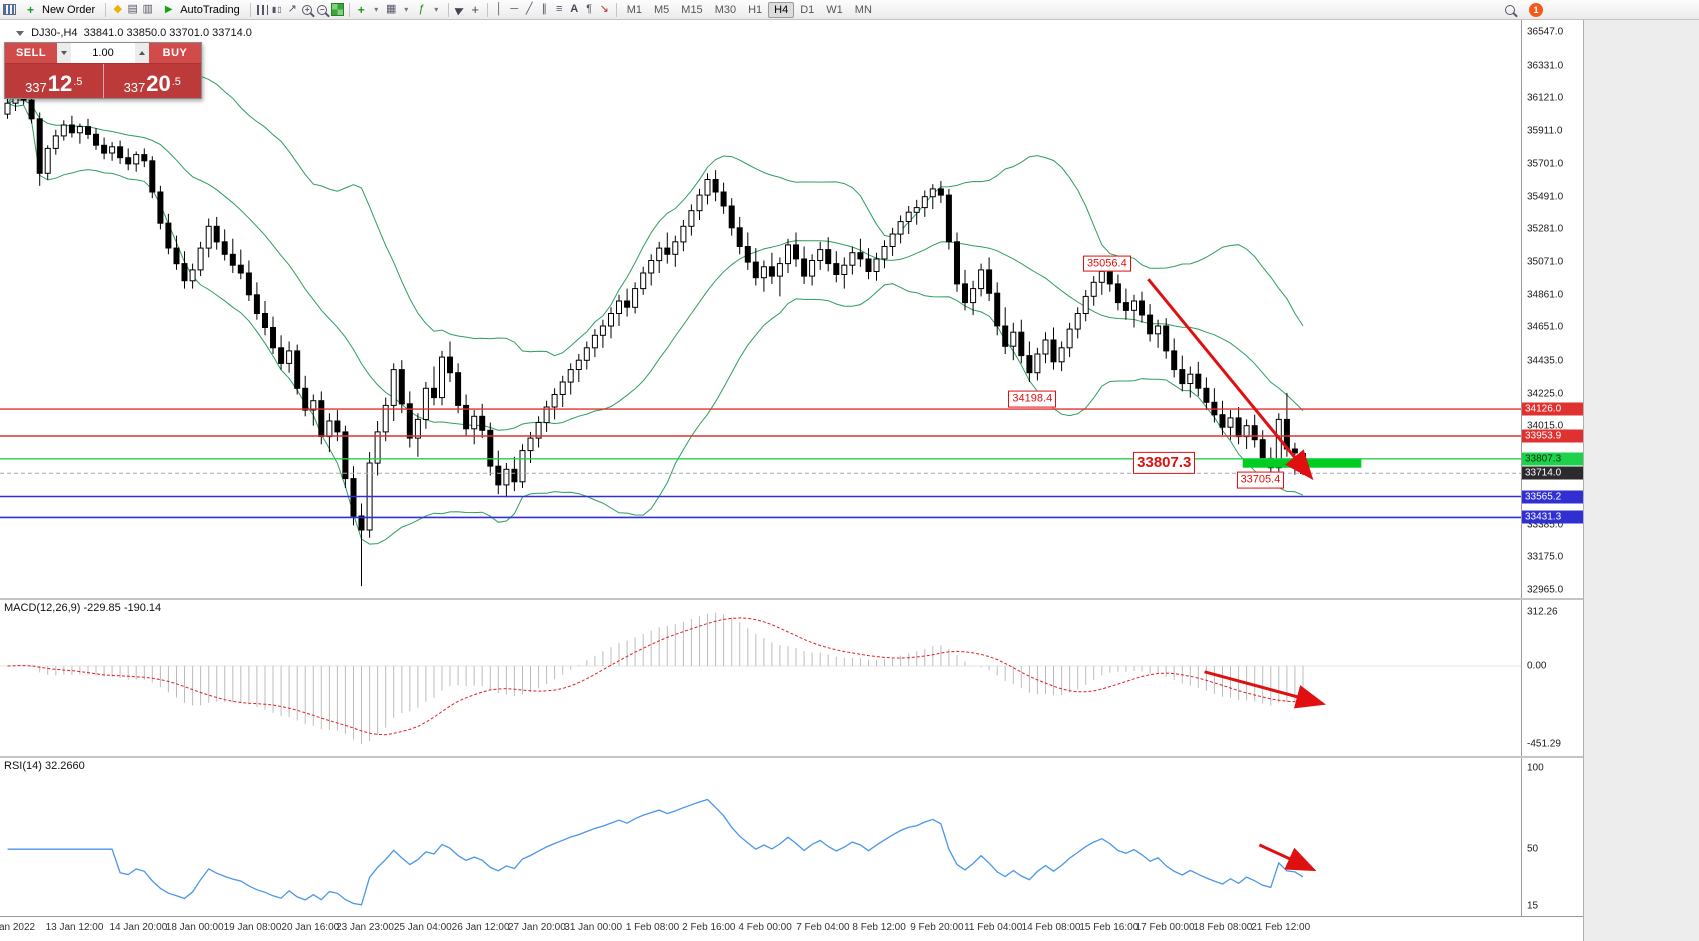  I want to click on navigator-icon: ▥, so click(147, 9).